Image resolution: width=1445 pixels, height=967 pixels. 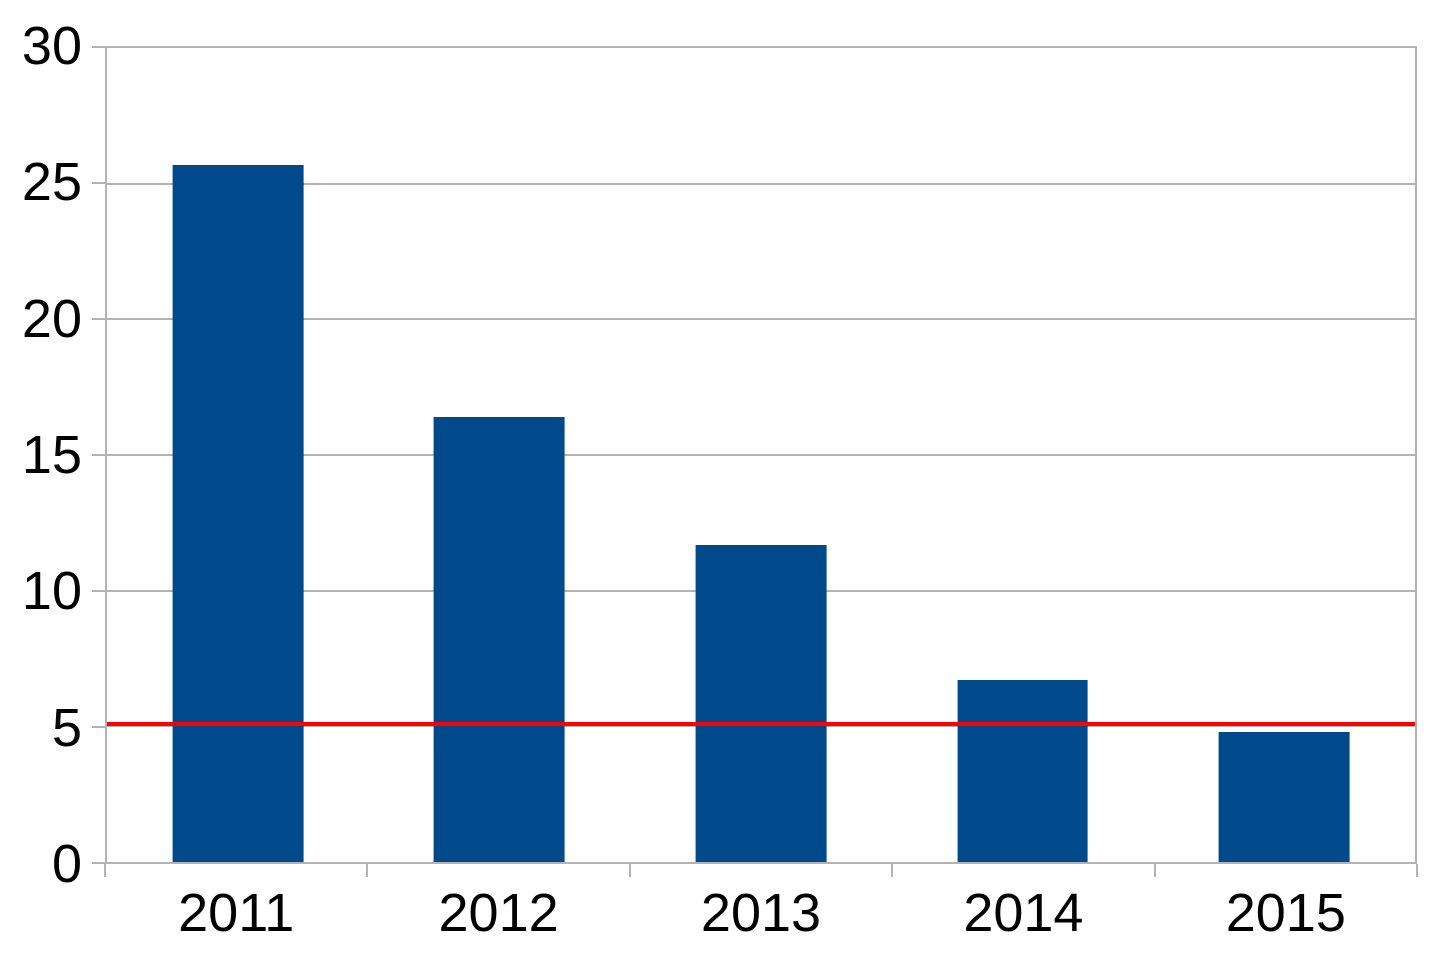 I want to click on reference-line, so click(x=761, y=723).